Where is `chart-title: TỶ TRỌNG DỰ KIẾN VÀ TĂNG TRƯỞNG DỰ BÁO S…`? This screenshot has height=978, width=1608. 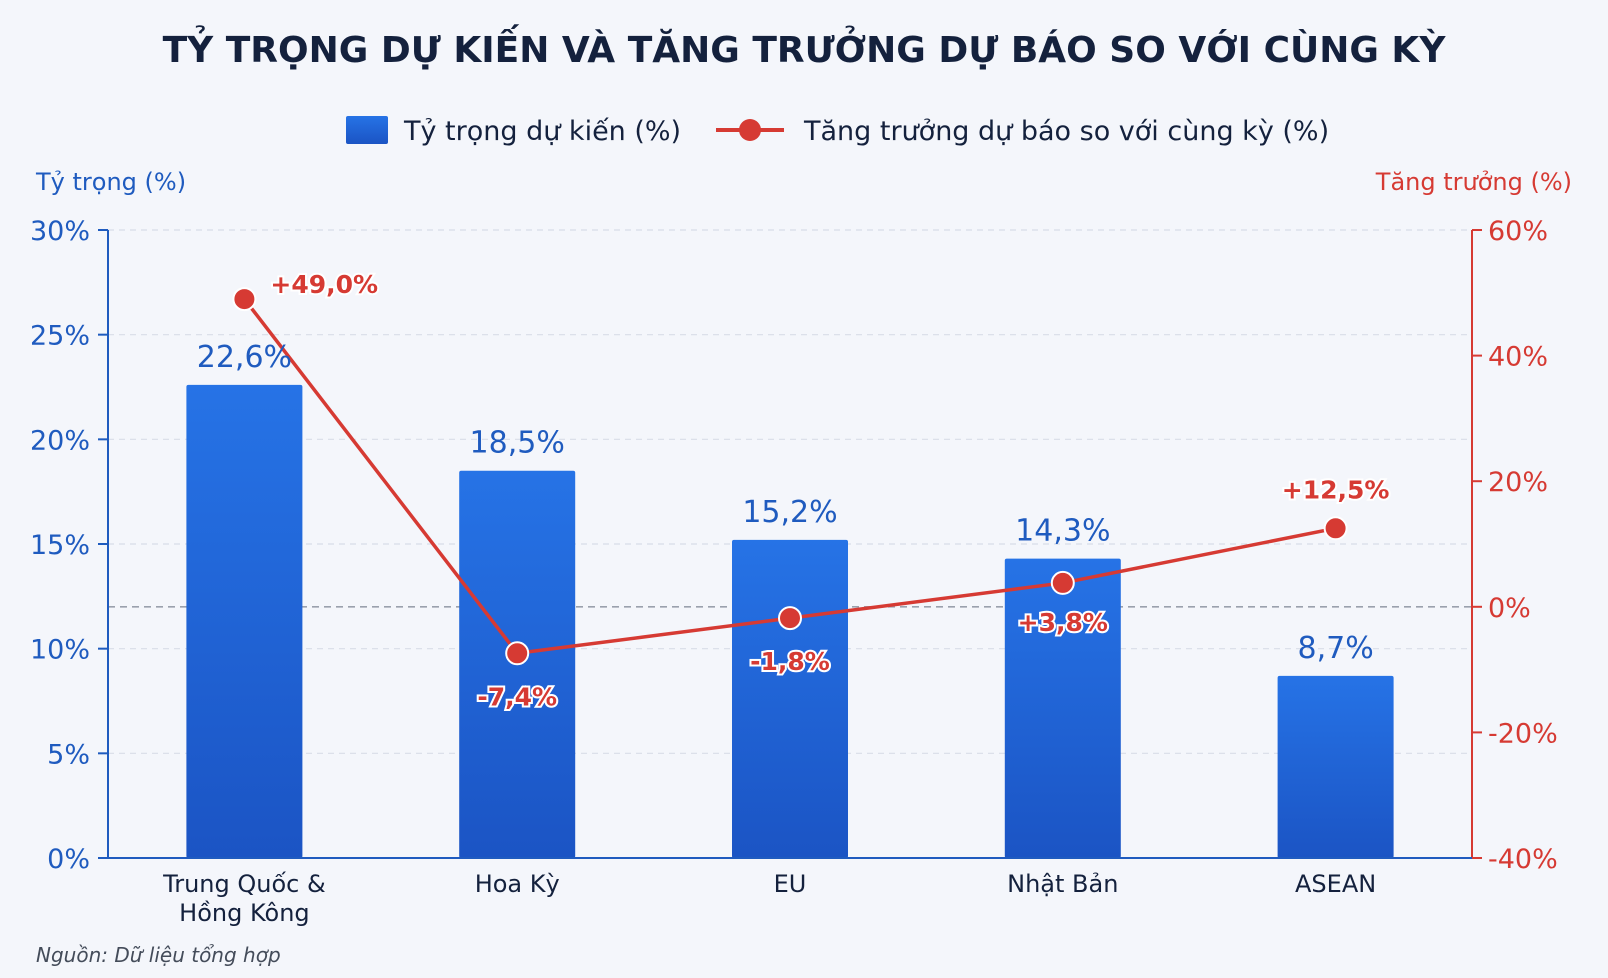 chart-title: TỶ TRỌNG DỰ KIẾN VÀ TĂNG TRƯỞNG DỰ BÁO S… is located at coordinates (805, 47).